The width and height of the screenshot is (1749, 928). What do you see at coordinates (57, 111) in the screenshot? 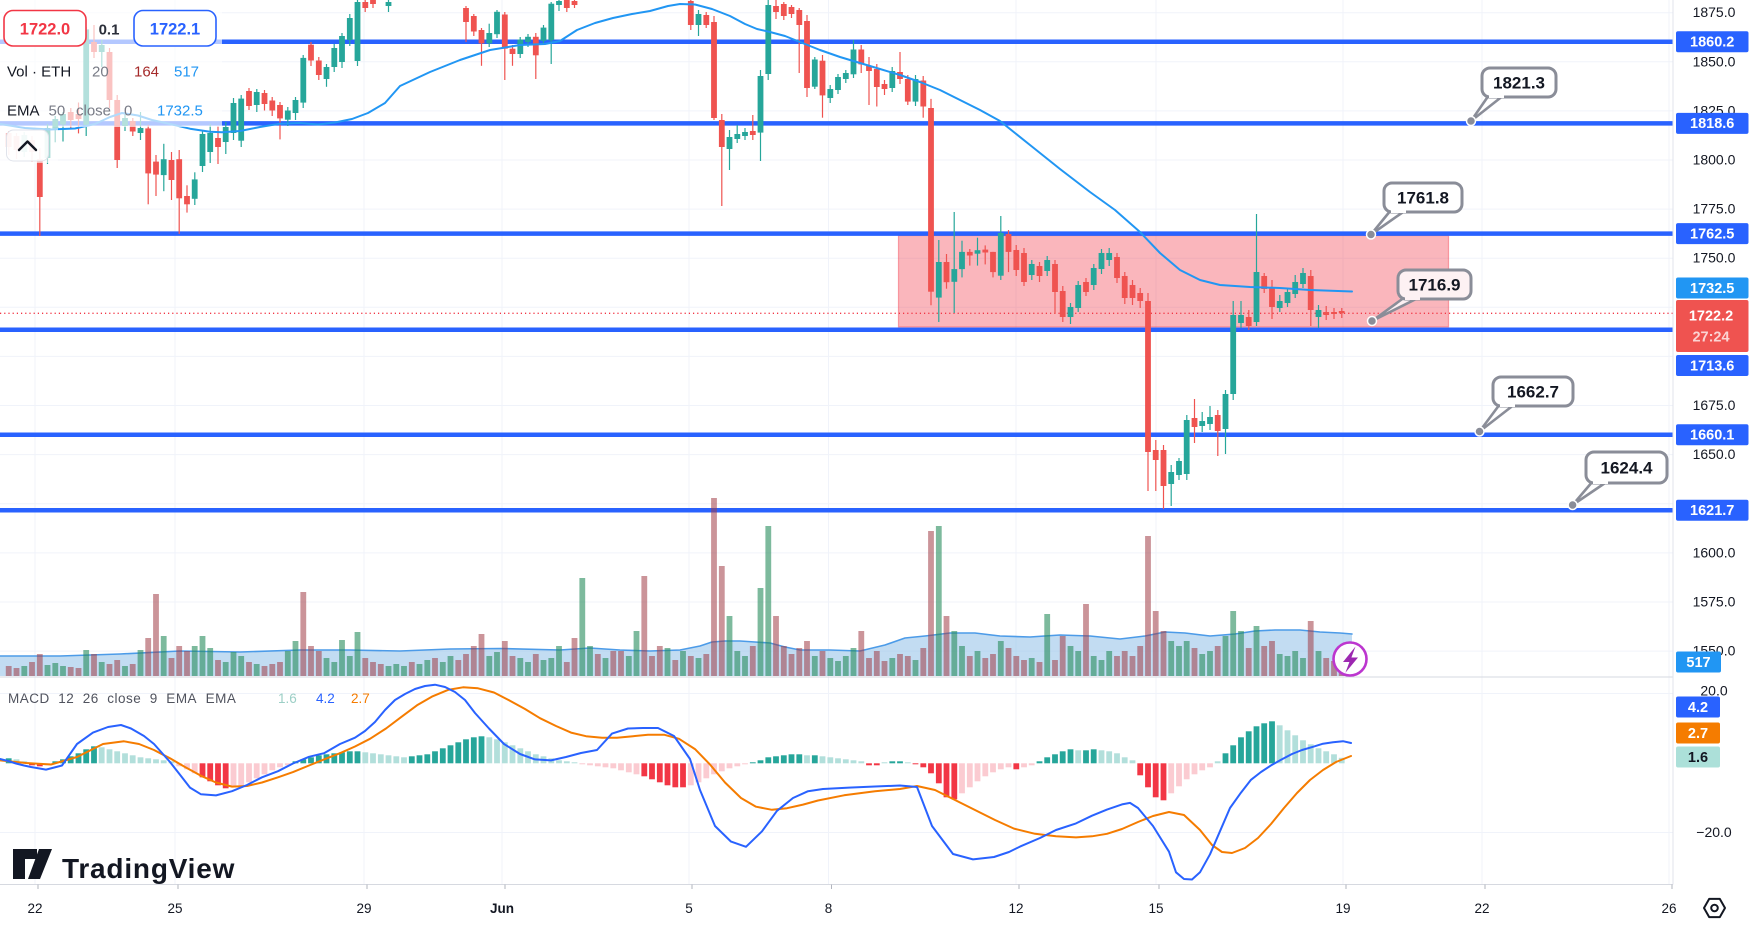
I see `svg-text: 50` at bounding box center [57, 111].